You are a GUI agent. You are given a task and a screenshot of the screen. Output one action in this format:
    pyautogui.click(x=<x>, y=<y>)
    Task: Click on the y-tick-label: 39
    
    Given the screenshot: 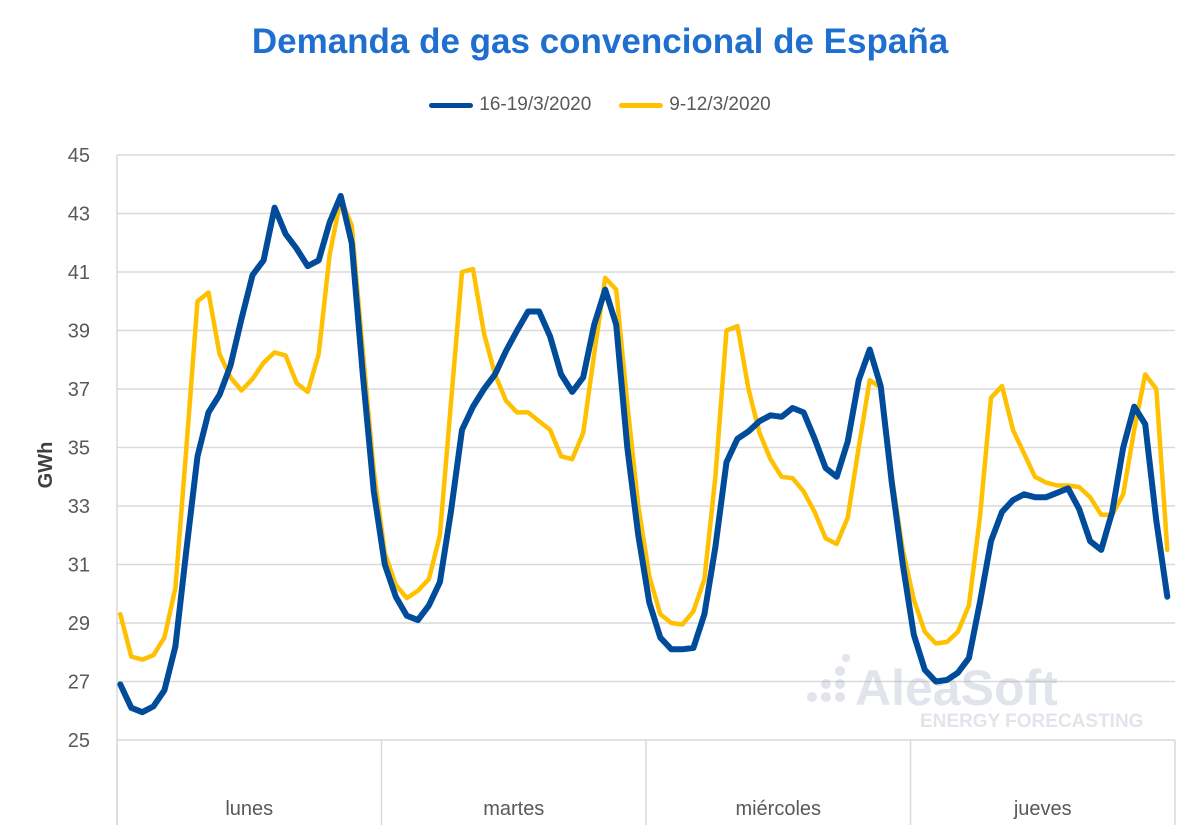 What is the action you would take?
    pyautogui.click(x=79, y=332)
    